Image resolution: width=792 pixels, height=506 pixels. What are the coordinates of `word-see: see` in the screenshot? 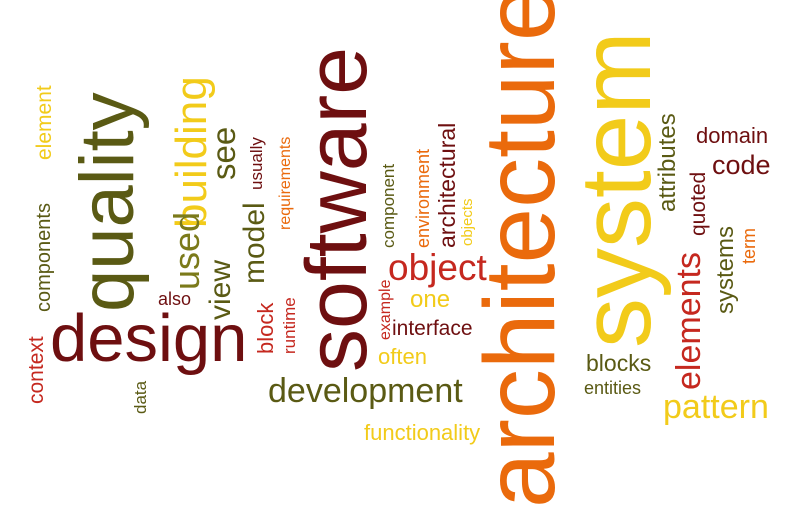 It's located at (223, 153).